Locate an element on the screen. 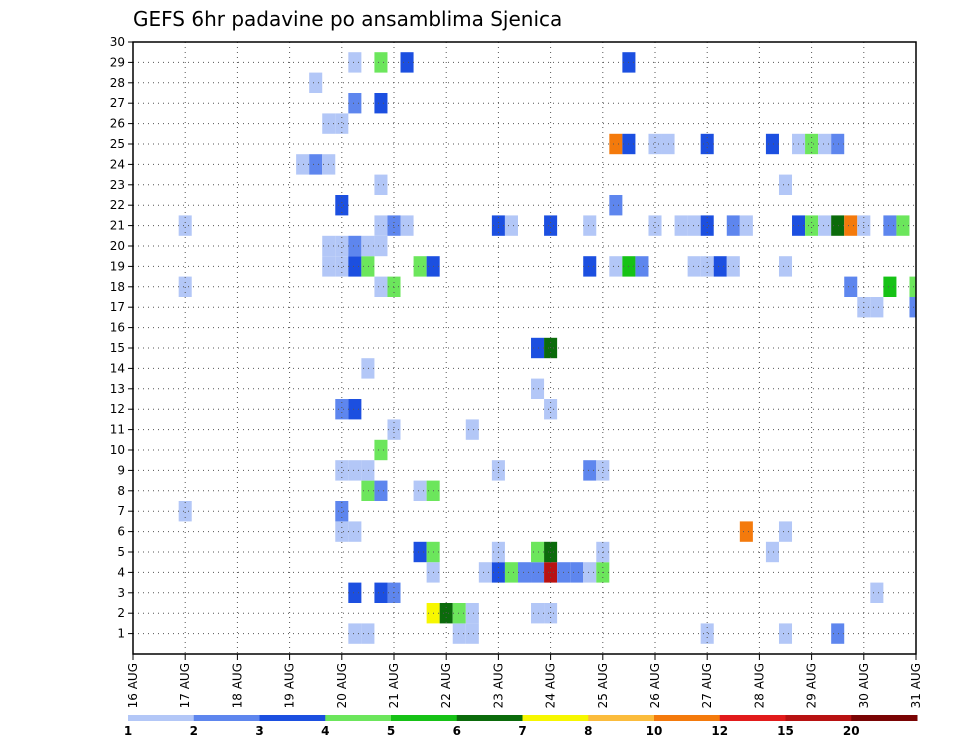  colorbar-label: 7 is located at coordinates (522, 731).